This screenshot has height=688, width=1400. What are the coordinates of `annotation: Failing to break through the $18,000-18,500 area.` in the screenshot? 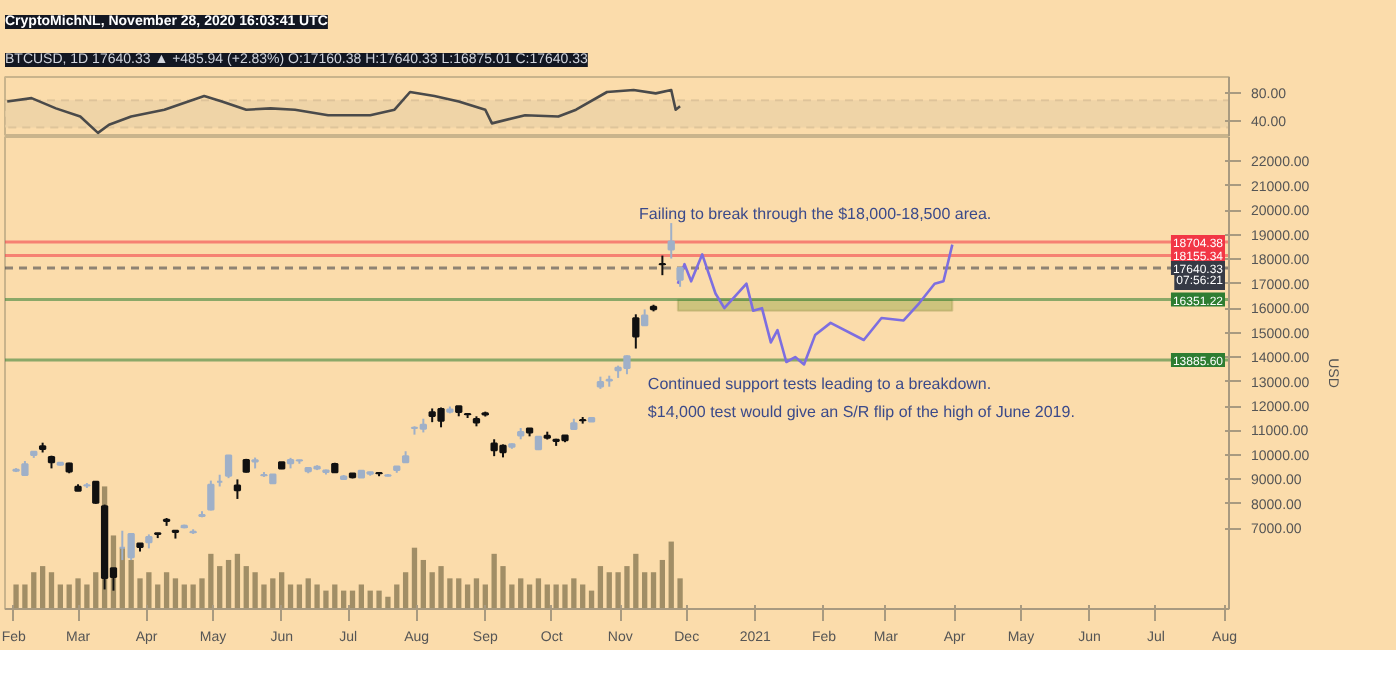 It's located at (815, 214).